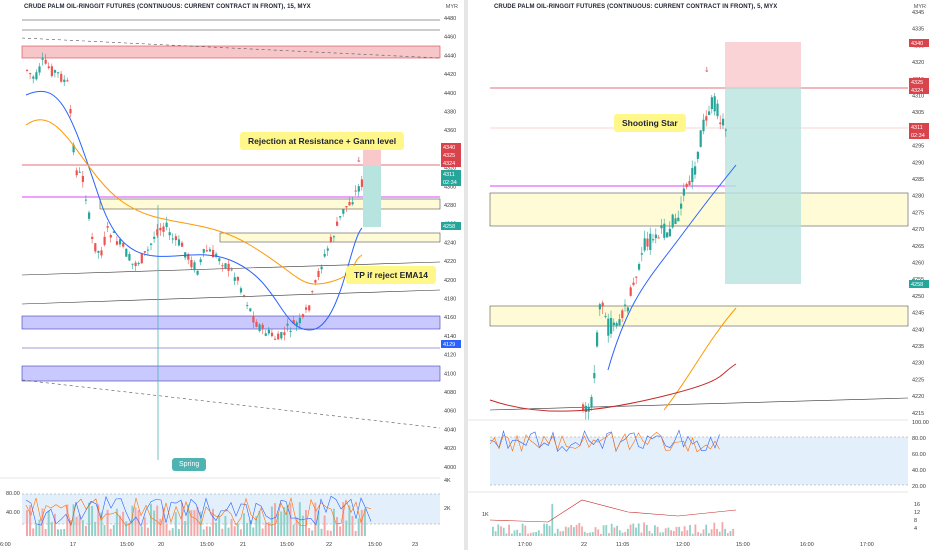 This screenshot has height=550, width=932. I want to click on price-tag-text: 4258, so click(917, 285).